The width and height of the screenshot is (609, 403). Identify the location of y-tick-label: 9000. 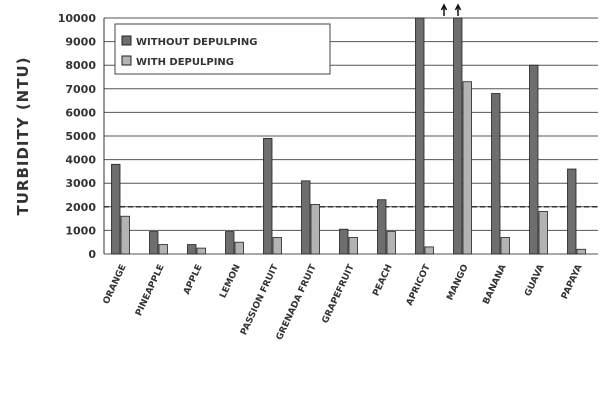
(80, 42).